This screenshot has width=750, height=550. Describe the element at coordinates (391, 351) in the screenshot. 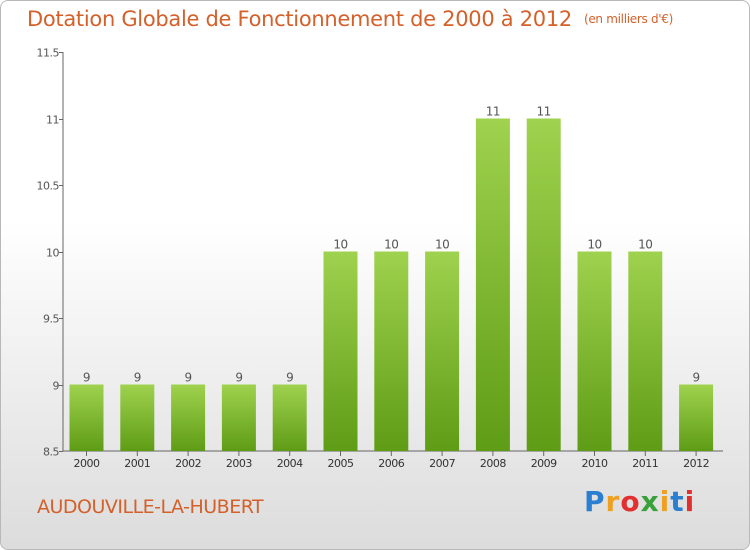

I see `bar-2006` at that location.